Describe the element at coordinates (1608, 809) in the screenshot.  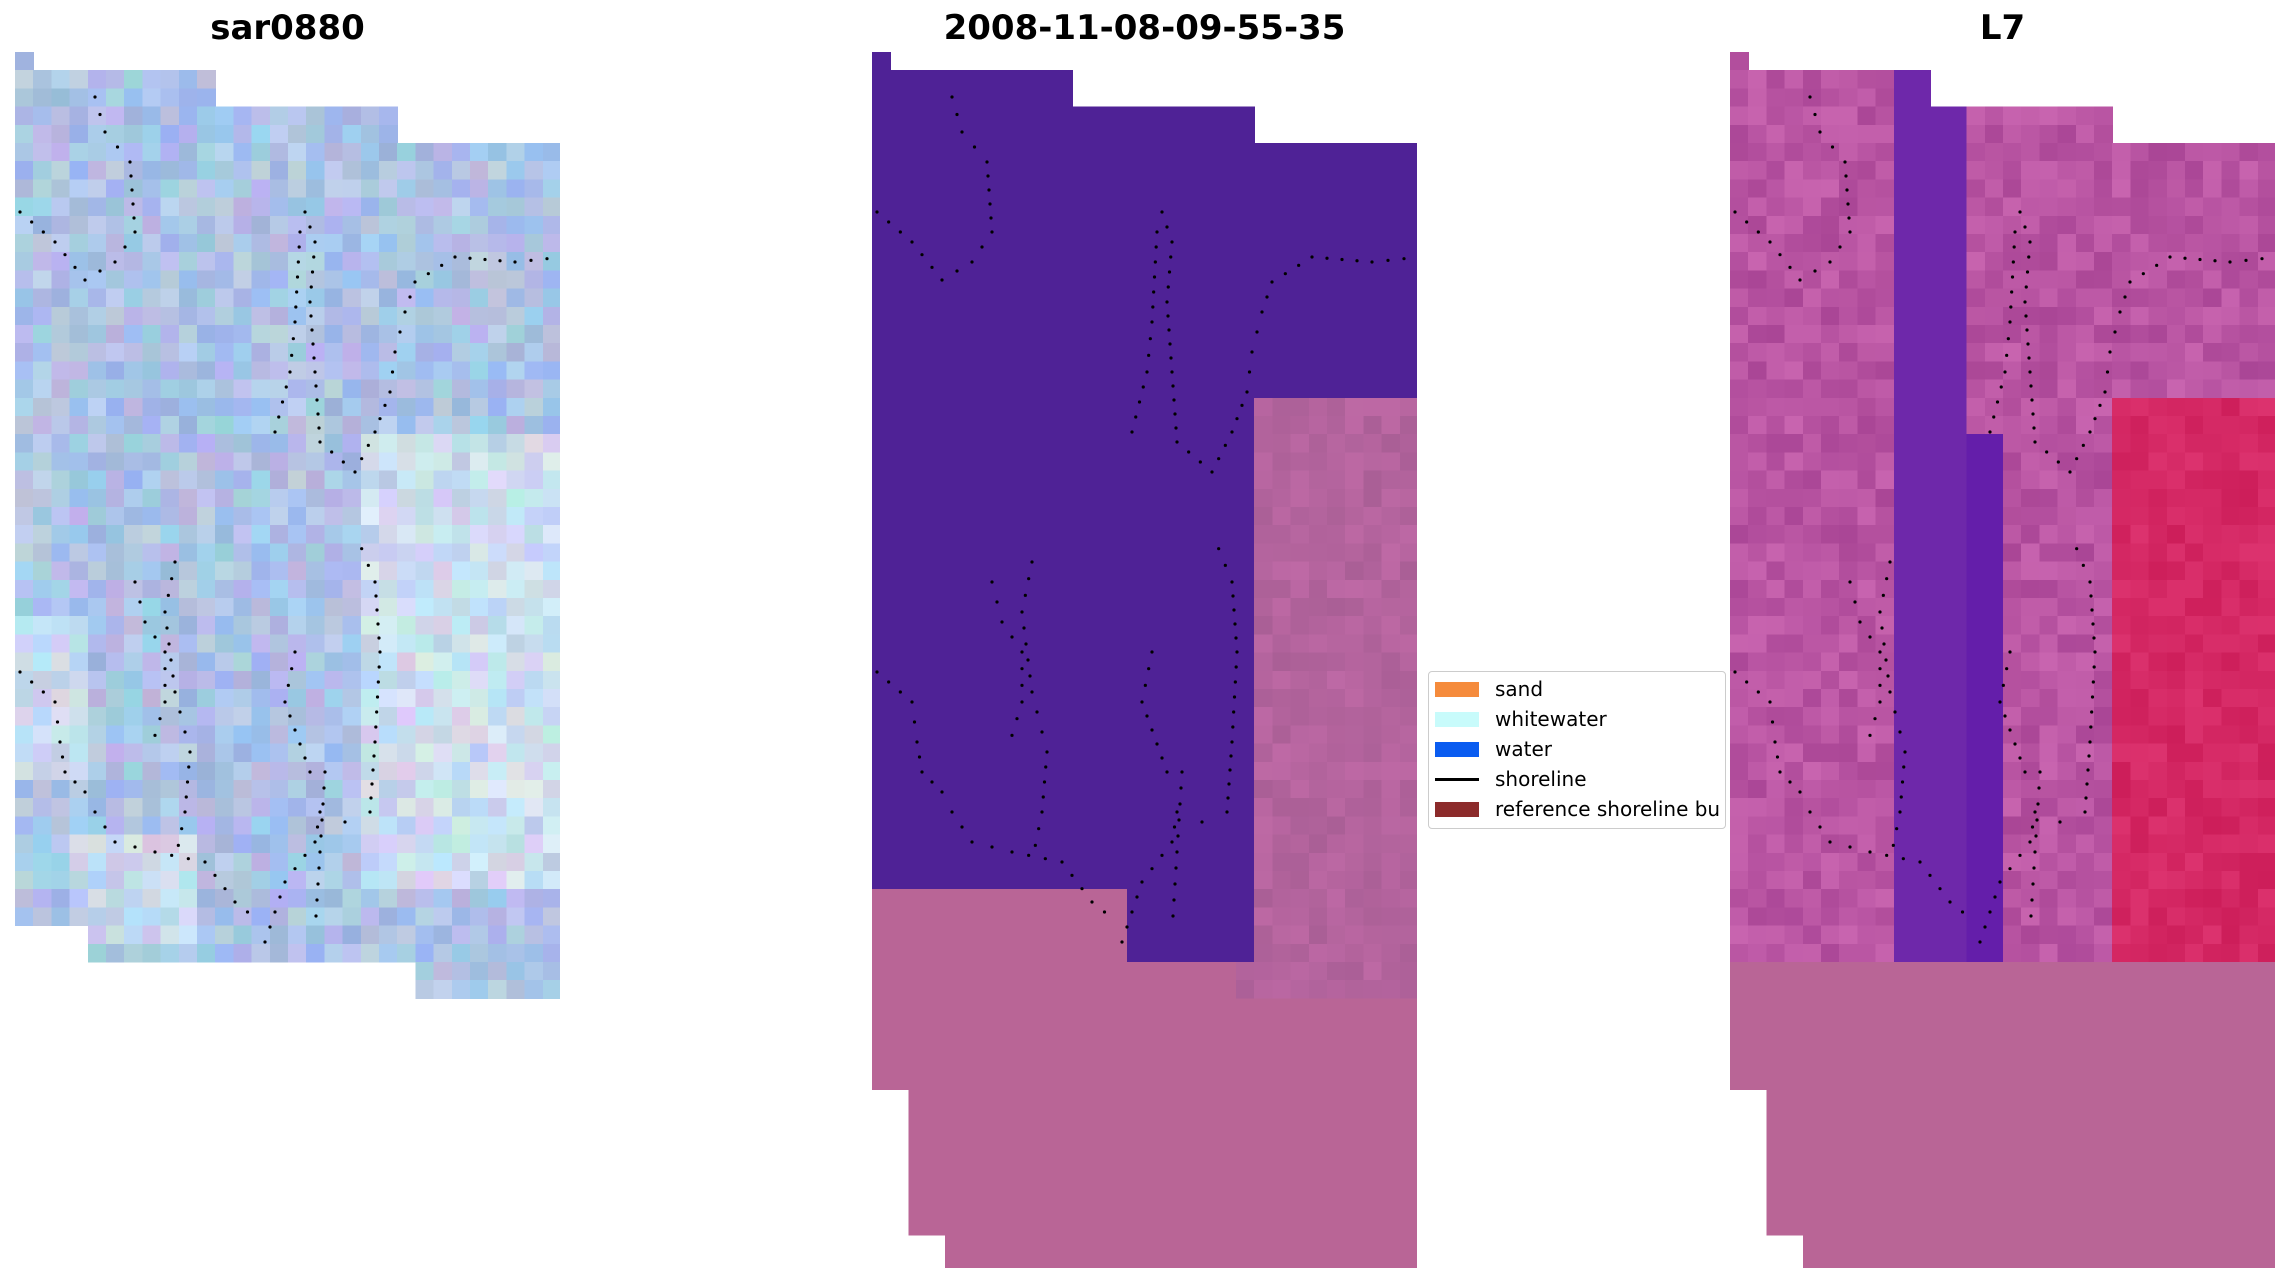
I see `legend-label-reference-shoreline: reference shoreline bu` at that location.